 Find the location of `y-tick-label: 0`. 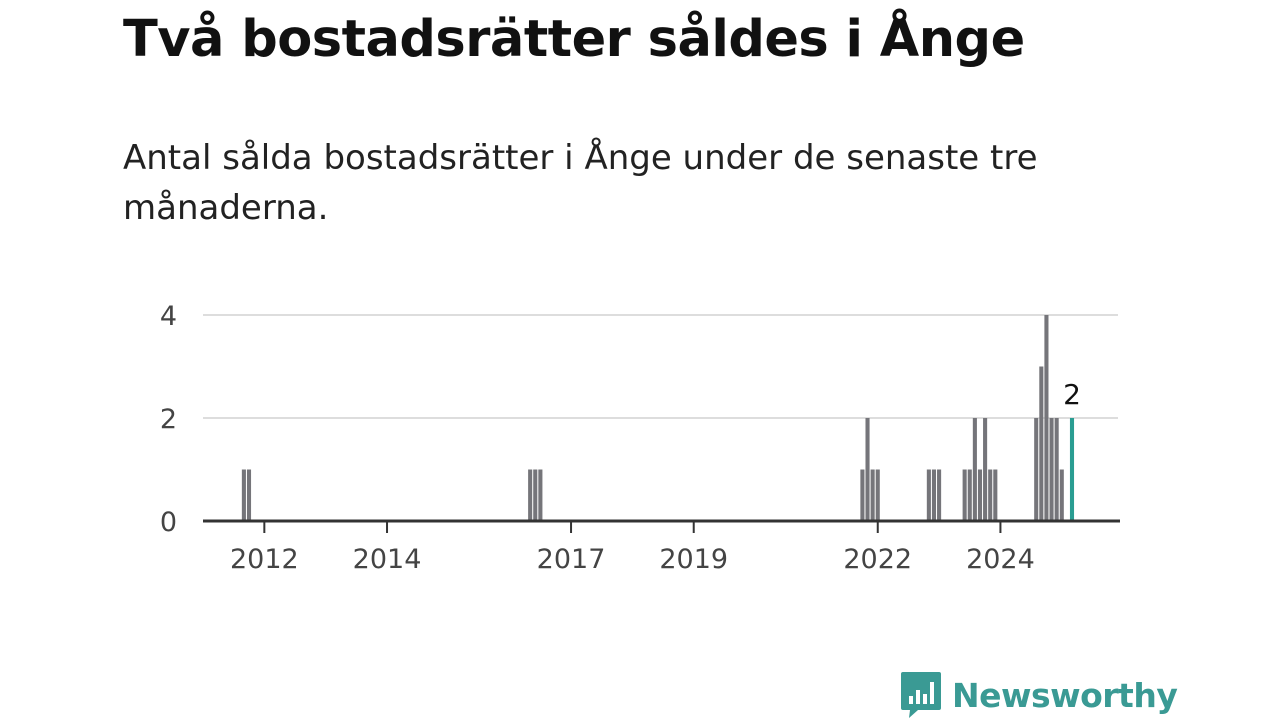

y-tick-label: 0 is located at coordinates (168, 522).